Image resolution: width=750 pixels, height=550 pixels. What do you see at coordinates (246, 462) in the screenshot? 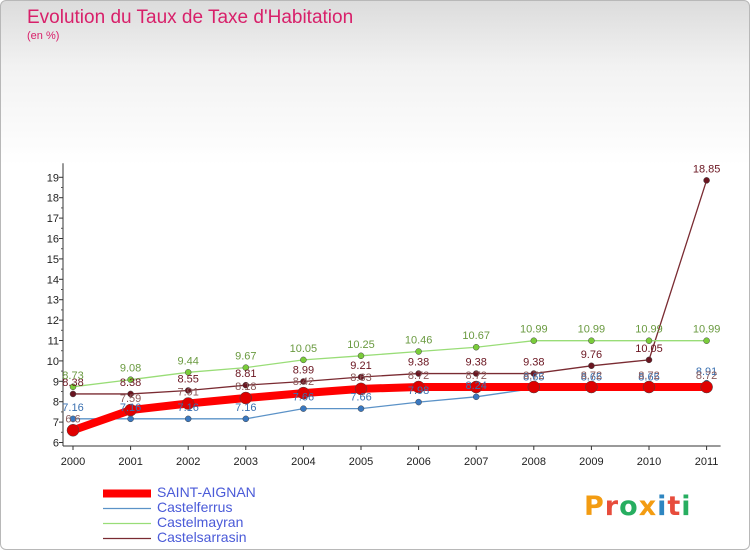
I see `x-tick-label: 2003` at bounding box center [246, 462].